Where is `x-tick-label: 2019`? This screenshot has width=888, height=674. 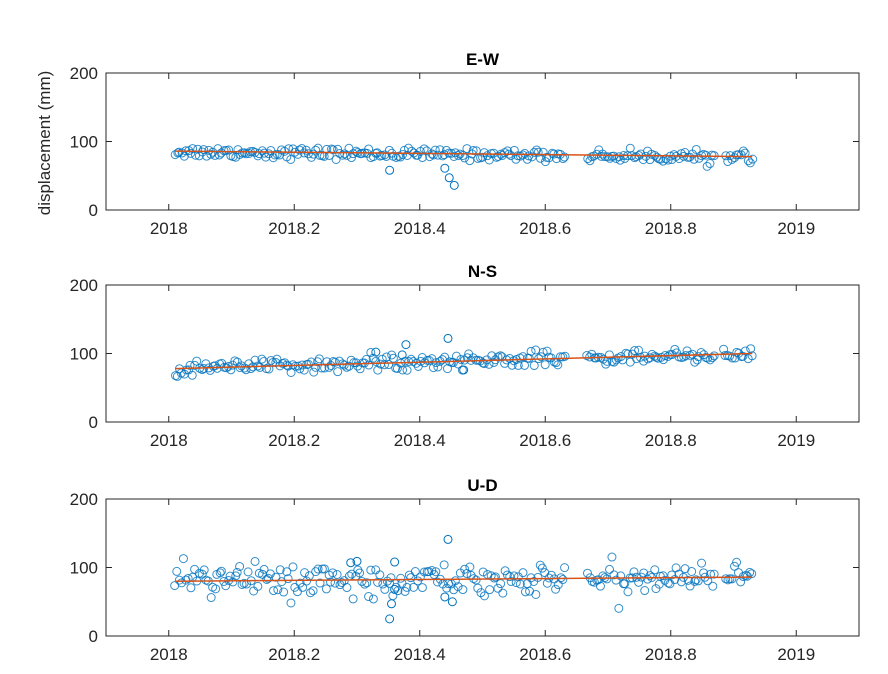
x-tick-label: 2019 is located at coordinates (796, 228).